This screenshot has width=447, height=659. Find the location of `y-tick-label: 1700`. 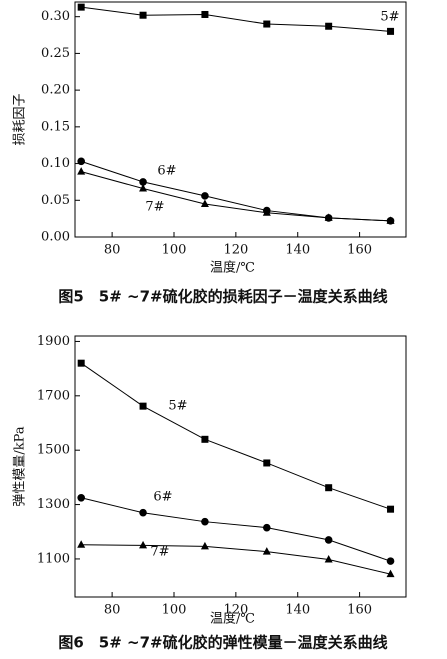

y-tick-label: 1700 is located at coordinates (53, 395).